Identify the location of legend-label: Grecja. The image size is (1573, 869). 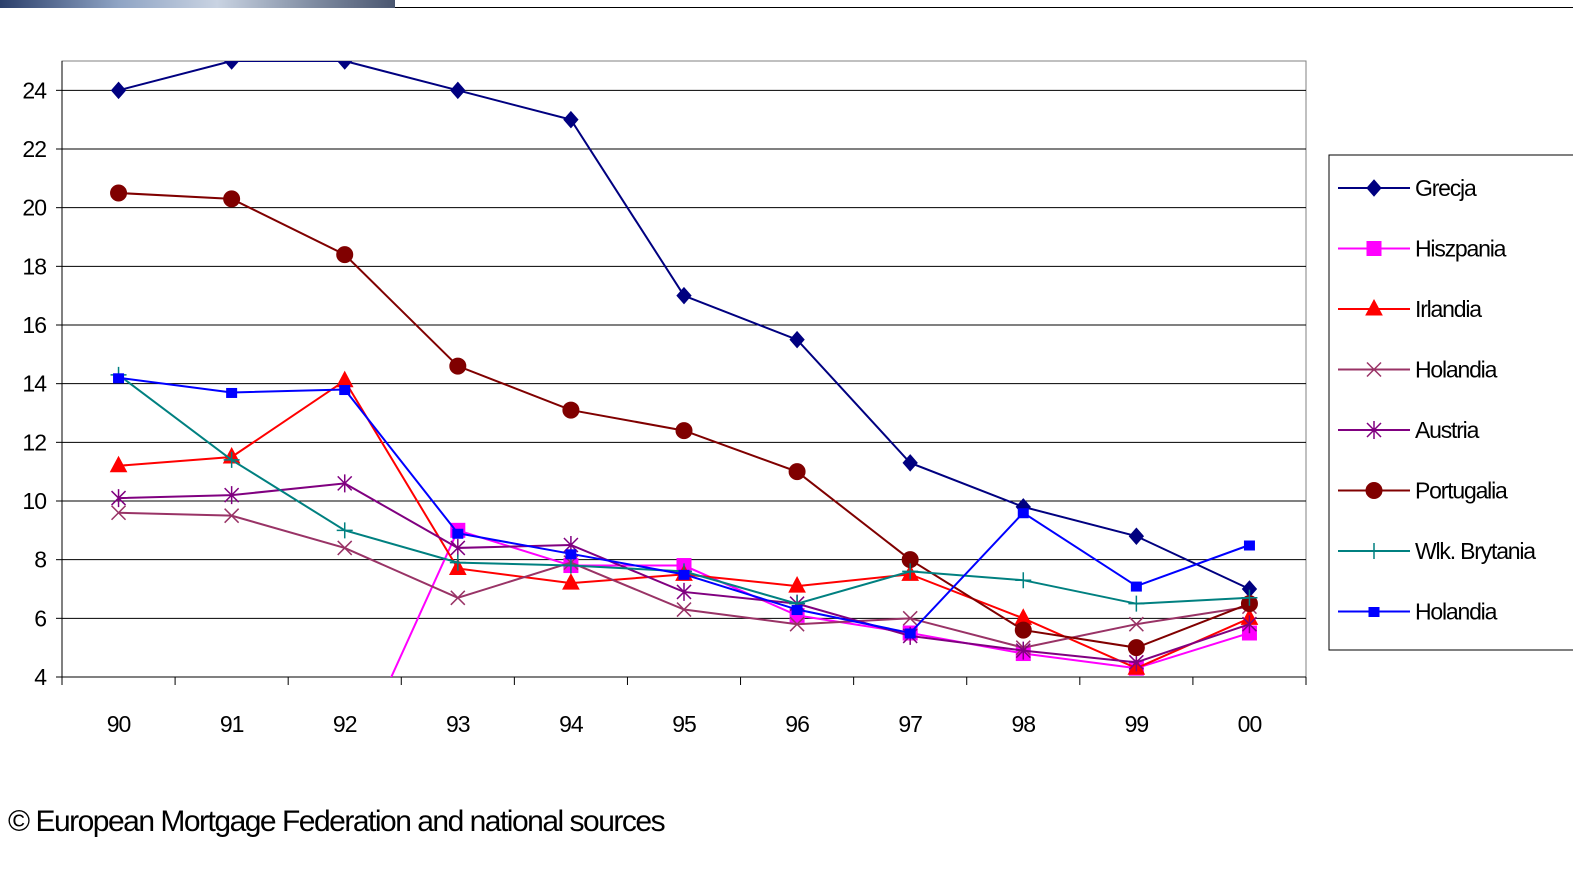
(1446, 188).